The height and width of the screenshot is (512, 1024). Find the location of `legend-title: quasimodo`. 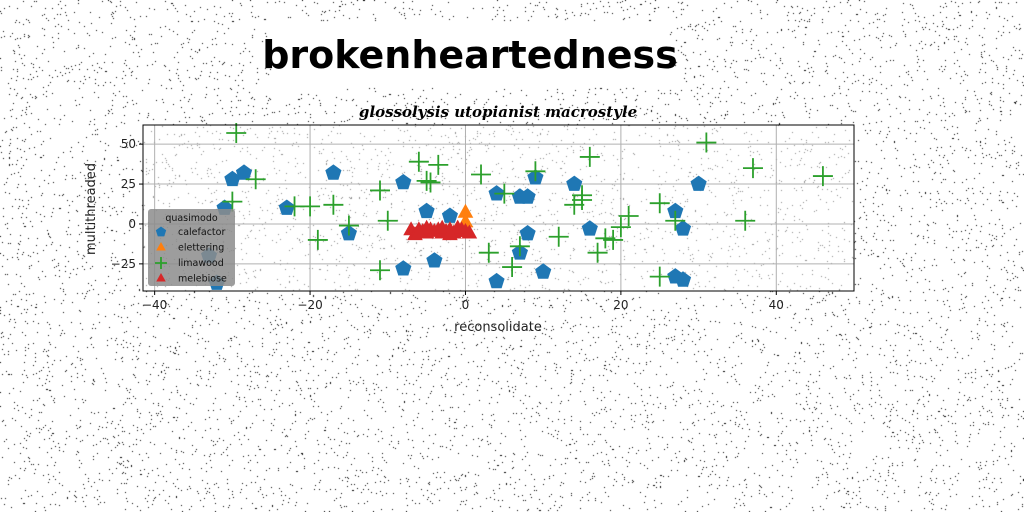

legend-title: quasimodo is located at coordinates (191, 218).